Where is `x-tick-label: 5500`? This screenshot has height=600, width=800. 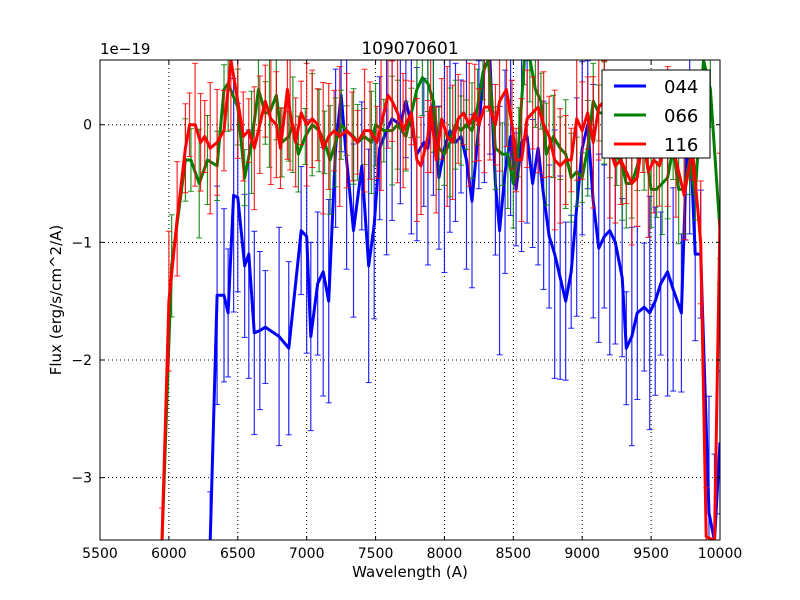
x-tick-label: 5500 is located at coordinates (100, 554).